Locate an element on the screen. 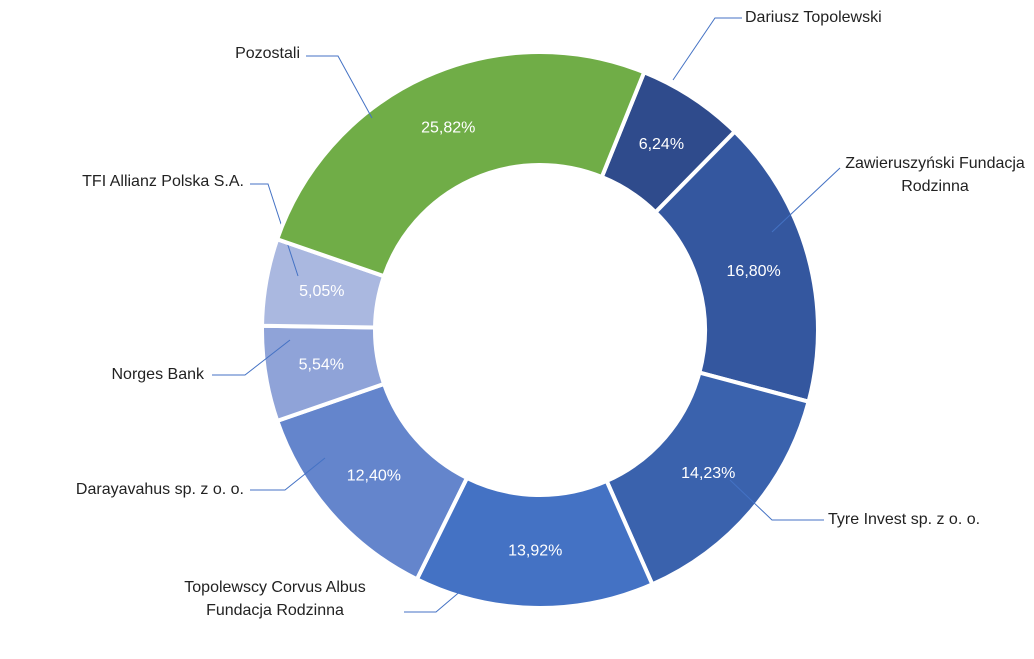 This screenshot has height=659, width=1034. data-label: 5,05% is located at coordinates (321, 291).